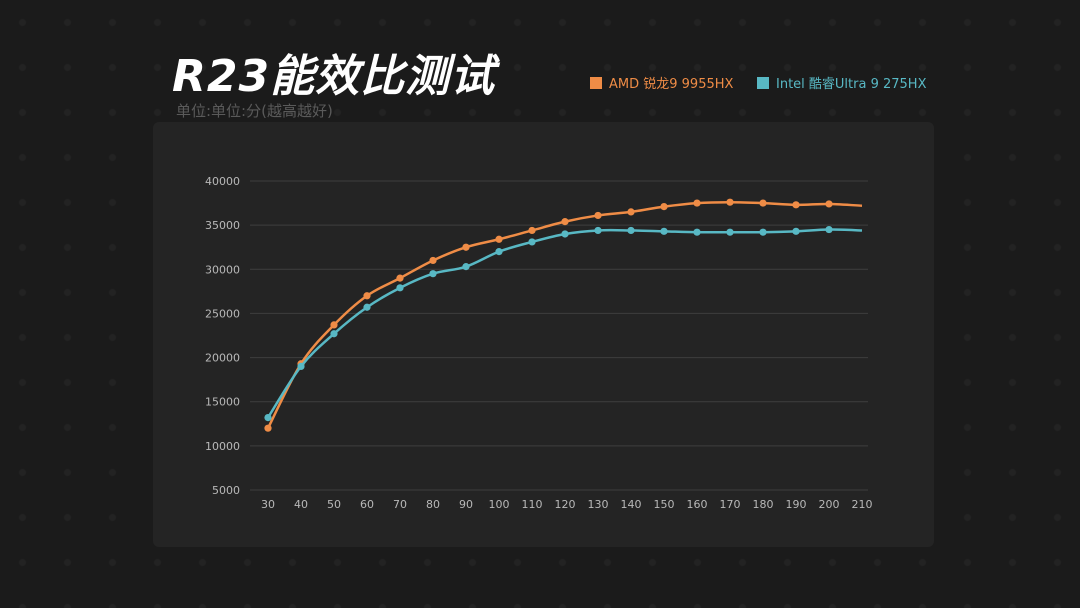 The width and height of the screenshot is (1080, 608). What do you see at coordinates (222, 225) in the screenshot?
I see `y-tick-label: 35000` at bounding box center [222, 225].